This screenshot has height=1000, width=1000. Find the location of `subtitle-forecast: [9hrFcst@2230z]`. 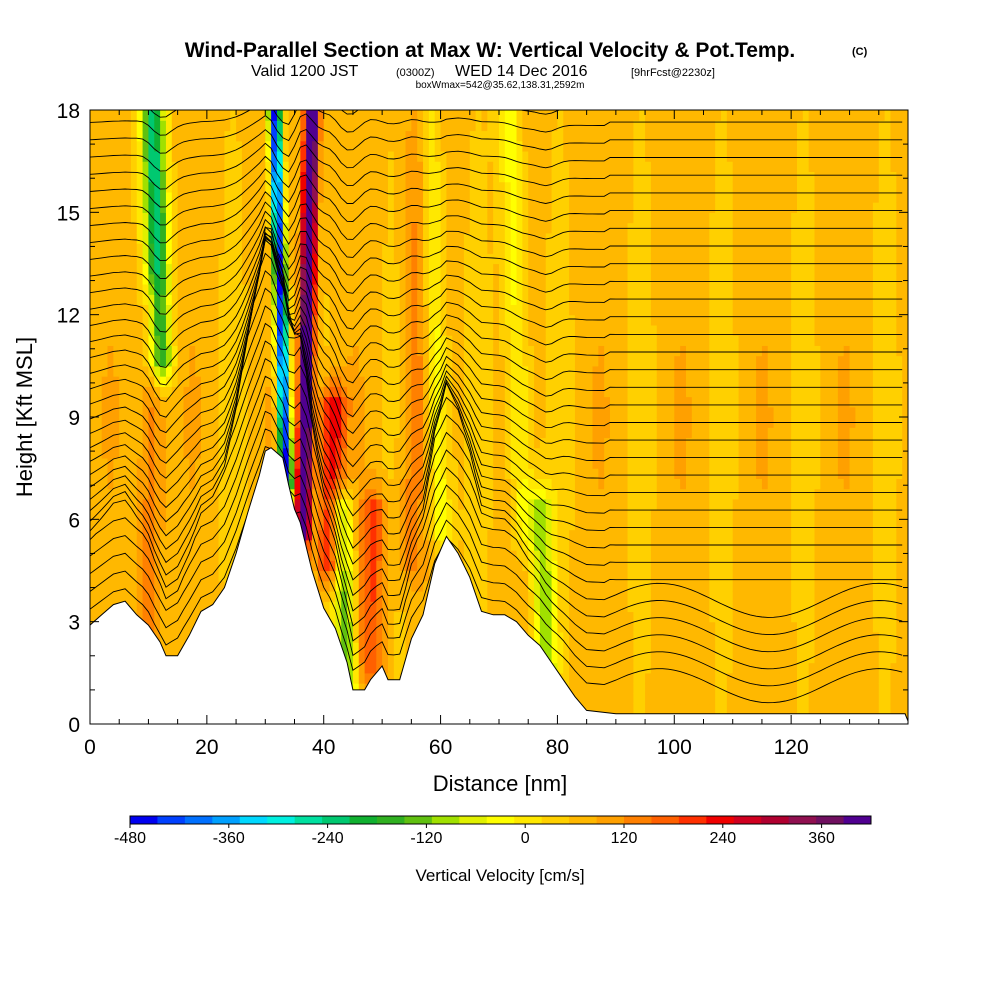

subtitle-forecast: [9hrFcst@2230z] is located at coordinates (673, 73).